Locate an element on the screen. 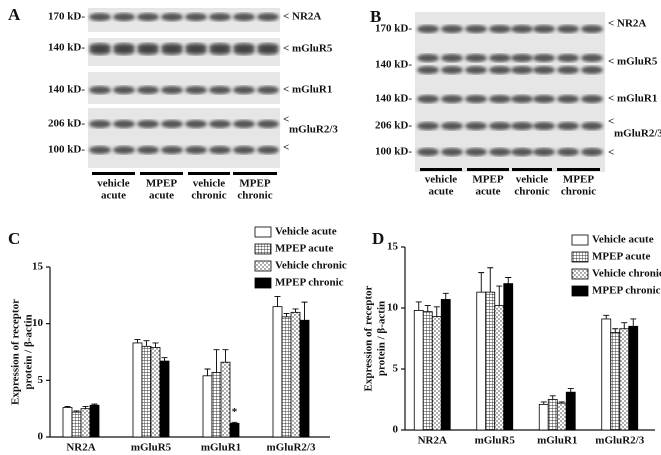 This screenshot has height=455, width=661. panel-label: D is located at coordinates (378, 238).